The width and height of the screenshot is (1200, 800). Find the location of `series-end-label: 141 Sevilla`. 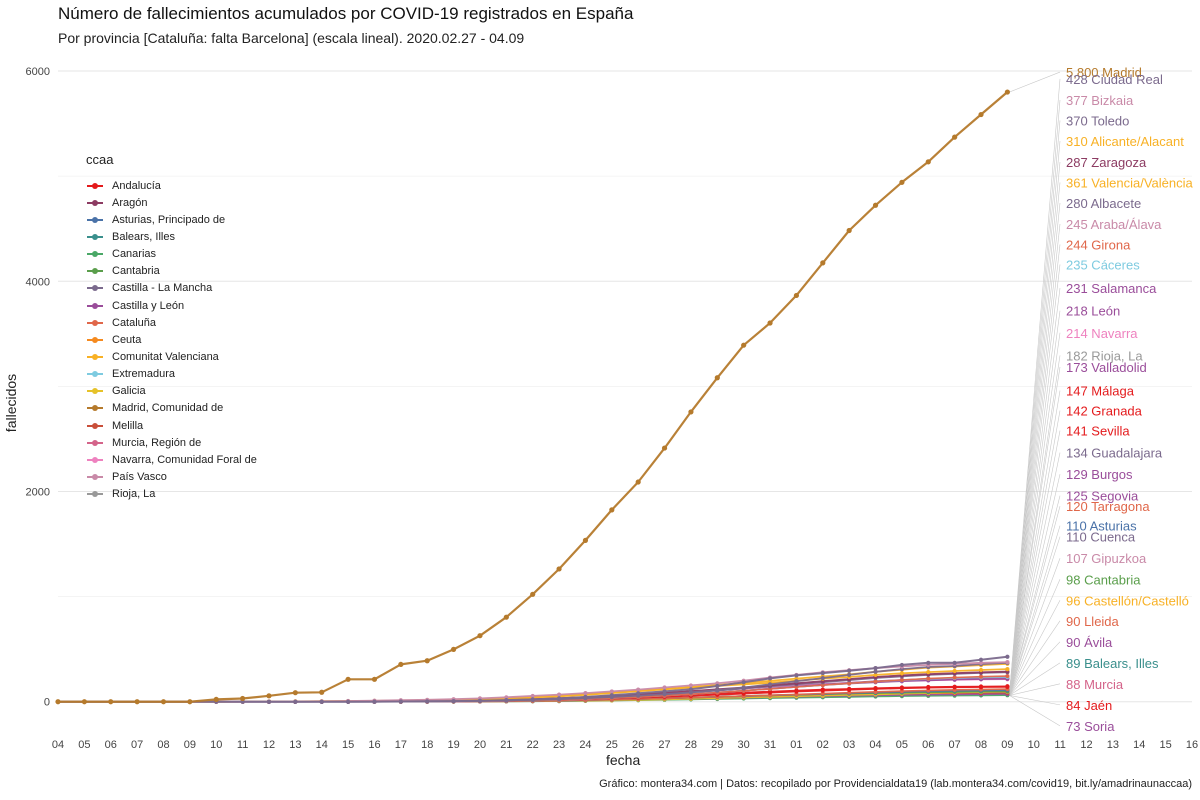

series-end-label: 141 Sevilla is located at coordinates (1098, 431).